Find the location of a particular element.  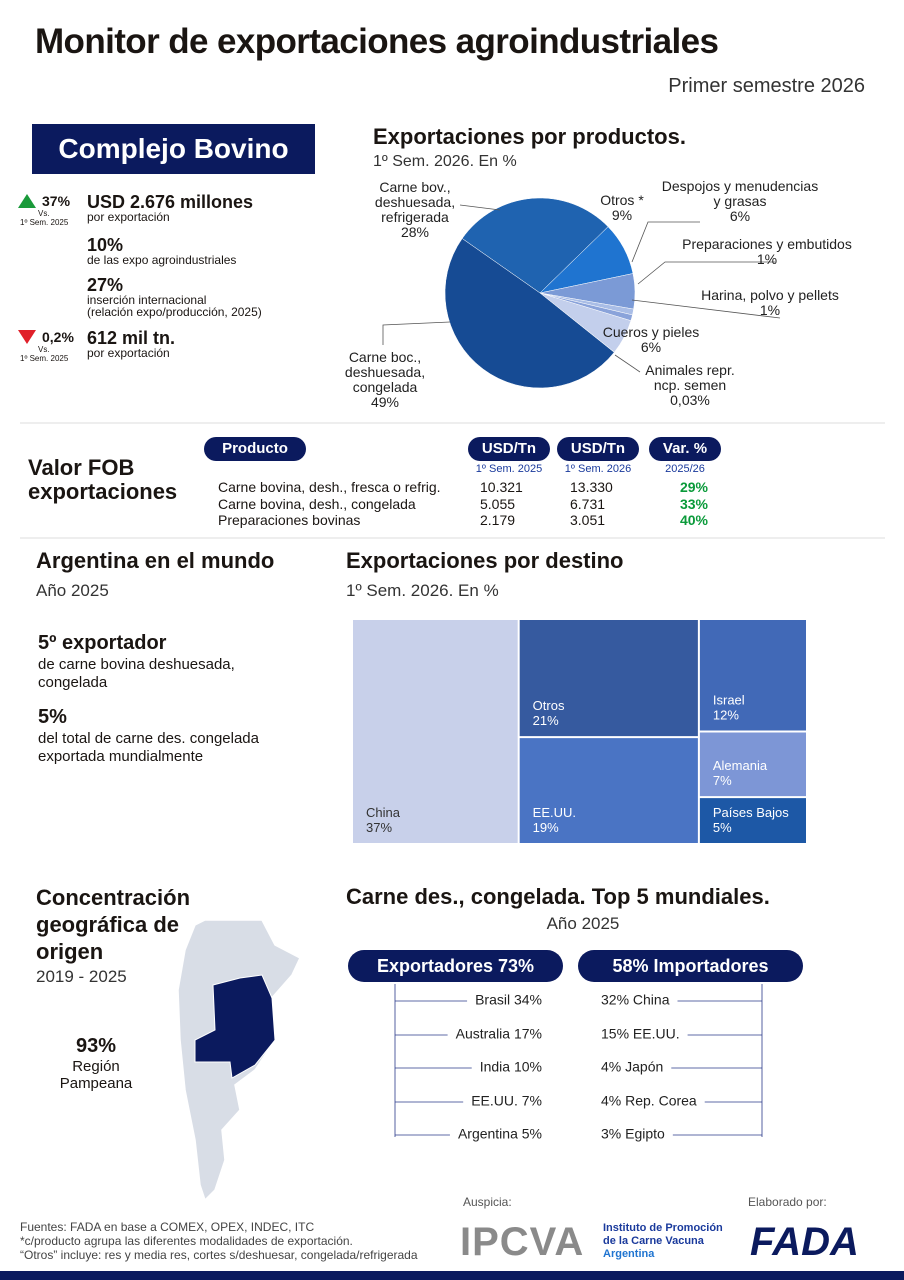

fact-value: 5% is located at coordinates (52, 717).